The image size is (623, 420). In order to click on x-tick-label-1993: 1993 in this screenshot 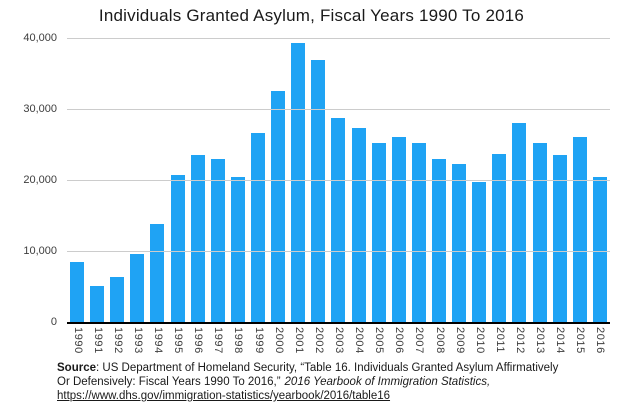, I will do `click(137, 340)`.